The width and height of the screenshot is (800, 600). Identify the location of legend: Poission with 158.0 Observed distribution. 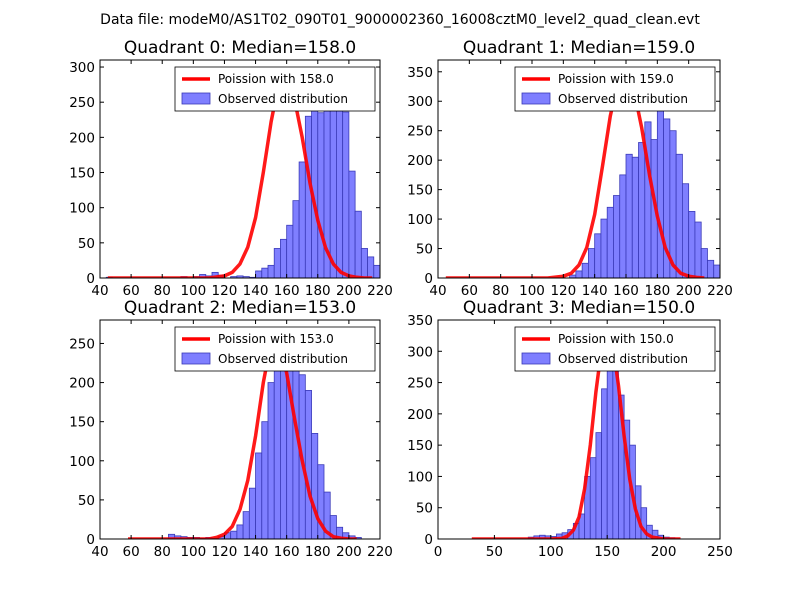
(275, 89).